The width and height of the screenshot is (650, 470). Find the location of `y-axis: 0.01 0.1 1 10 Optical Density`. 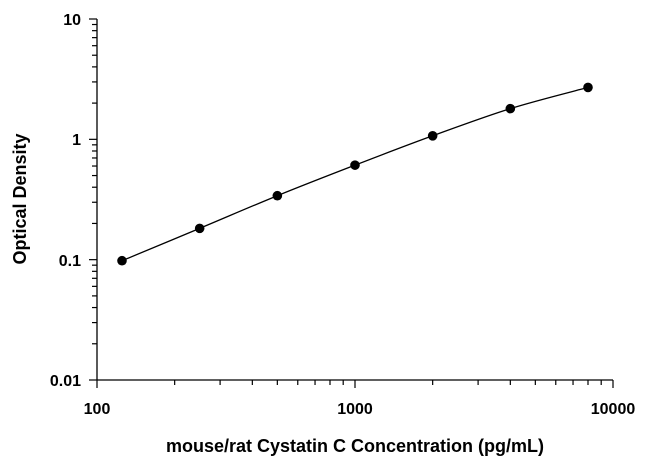

y-axis: 0.01 0.1 1 10 Optical Density is located at coordinates (54, 201).